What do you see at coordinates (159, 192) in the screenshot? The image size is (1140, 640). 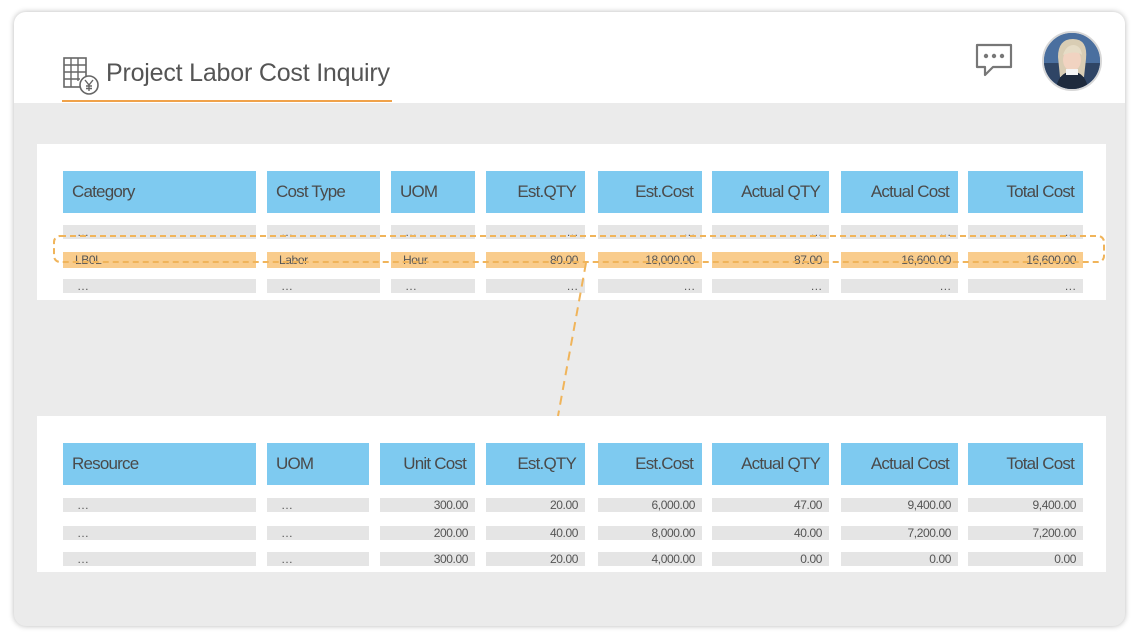 I see `column-header-category: Category` at bounding box center [159, 192].